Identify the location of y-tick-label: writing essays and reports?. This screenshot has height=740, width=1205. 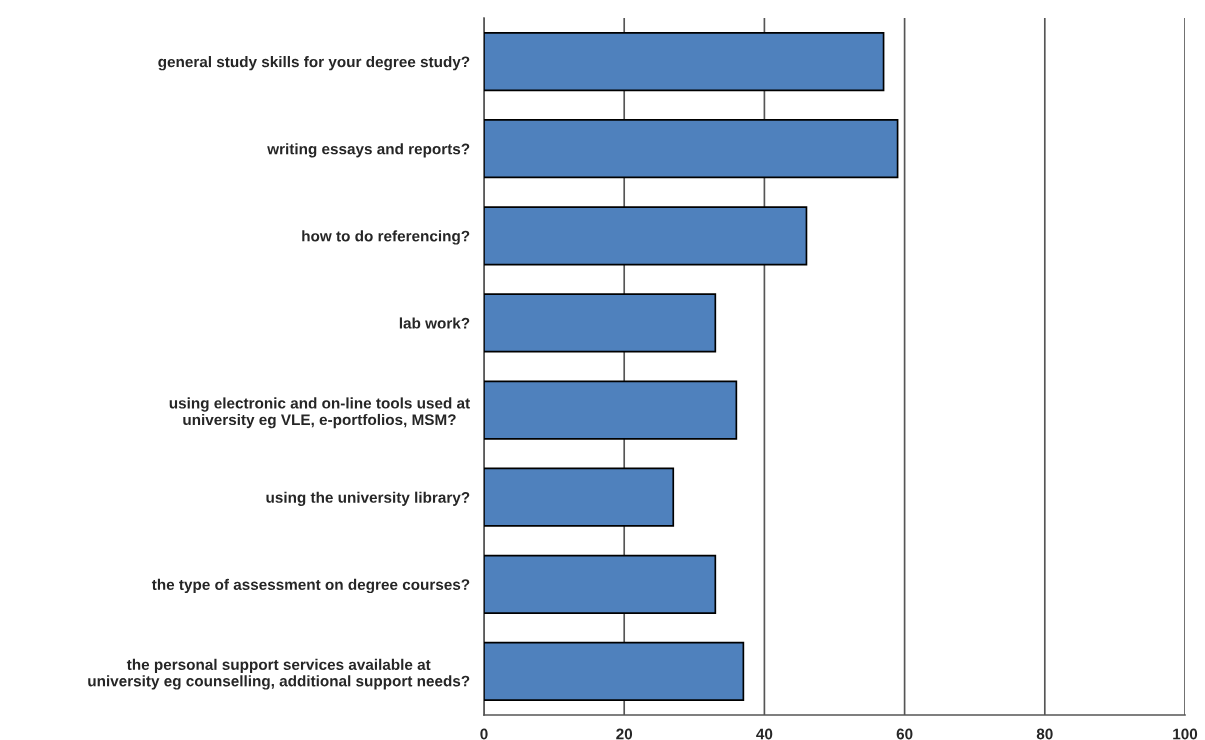
(368, 150).